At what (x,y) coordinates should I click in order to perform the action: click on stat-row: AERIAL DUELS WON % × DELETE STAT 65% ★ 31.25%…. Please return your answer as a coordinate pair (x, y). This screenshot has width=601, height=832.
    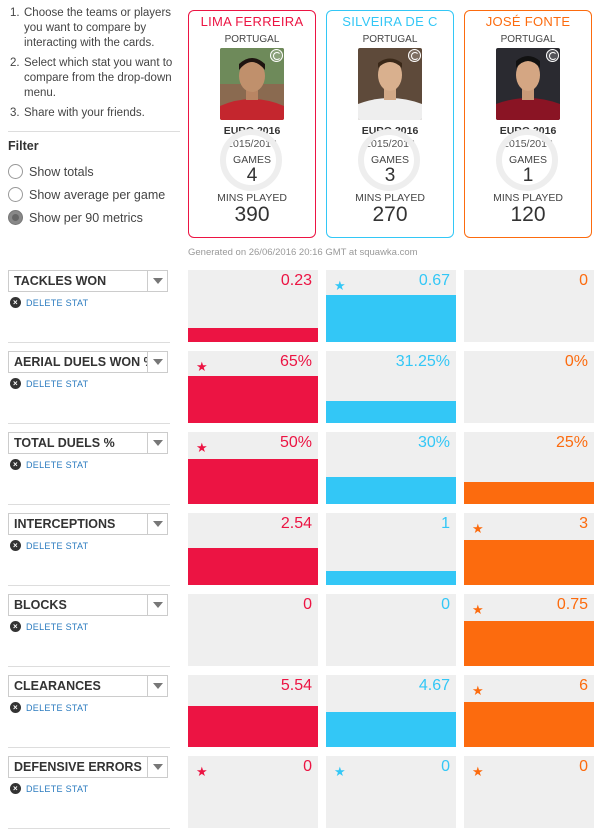
    Looking at the image, I should click on (300, 391).